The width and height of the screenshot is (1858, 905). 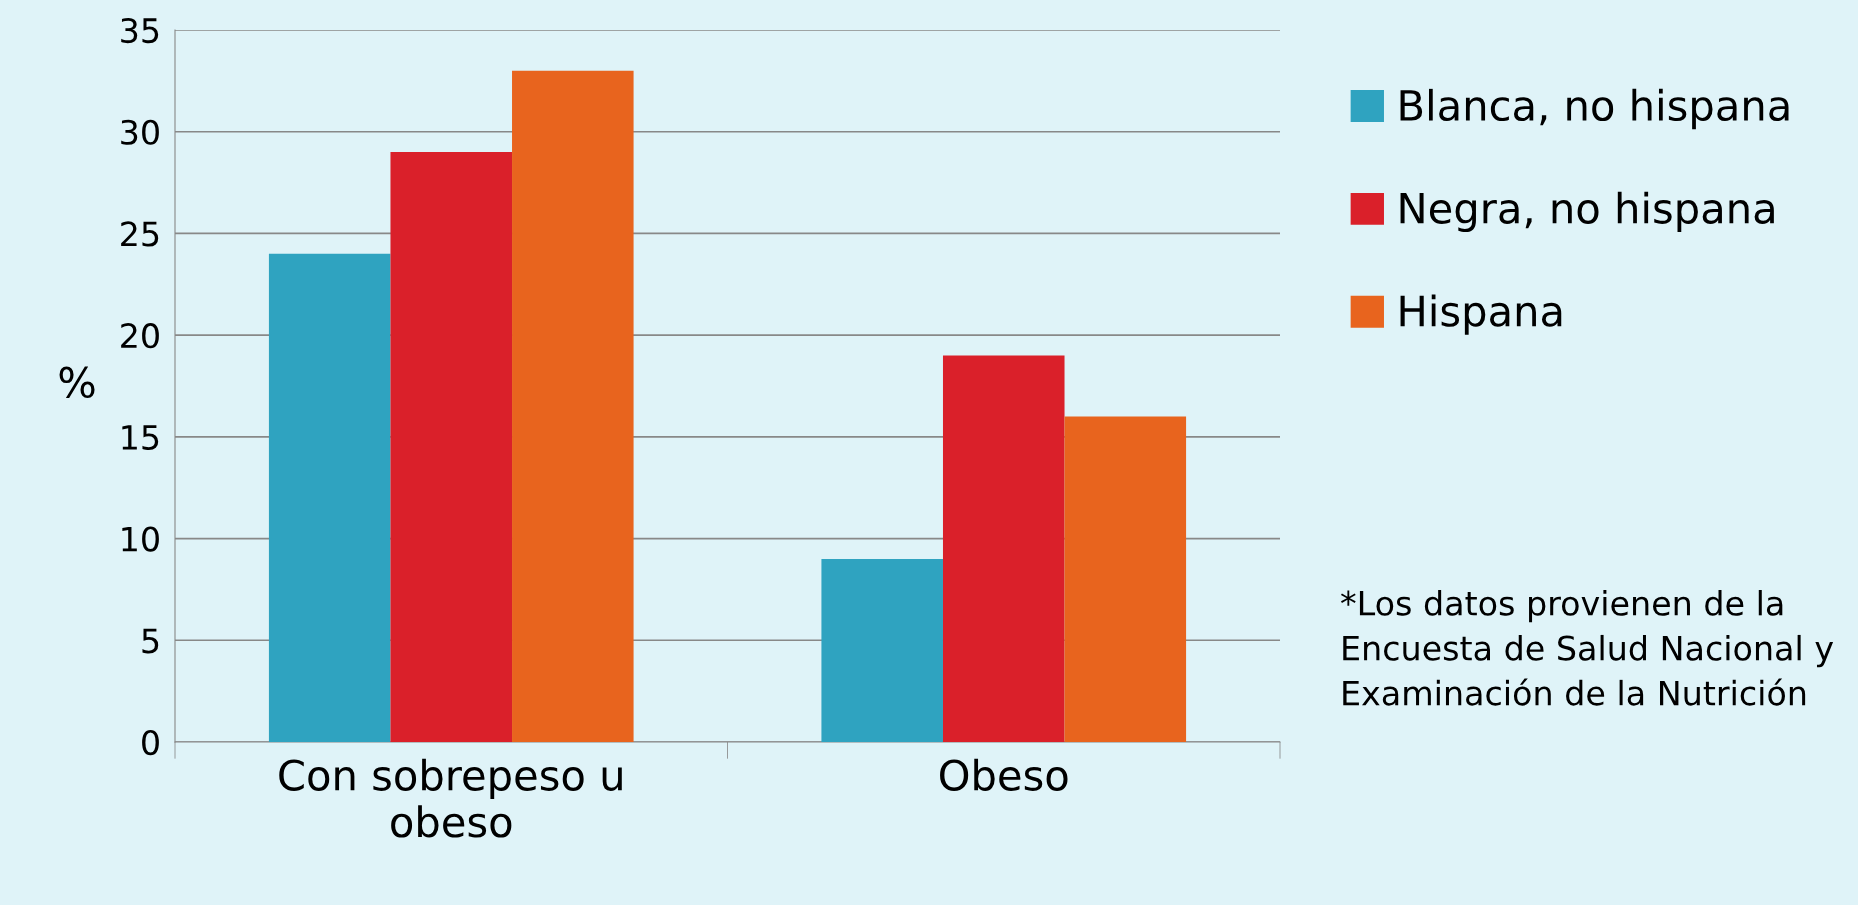 I want to click on y-tick-label: 5, so click(x=150, y=641).